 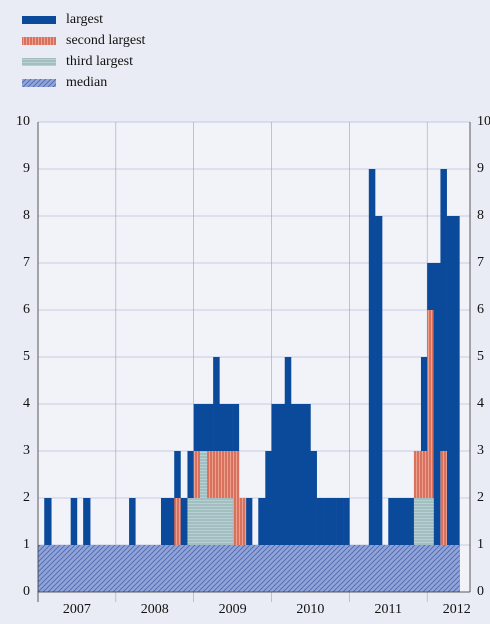 I want to click on y2-tick-label: 2, so click(x=480, y=497).